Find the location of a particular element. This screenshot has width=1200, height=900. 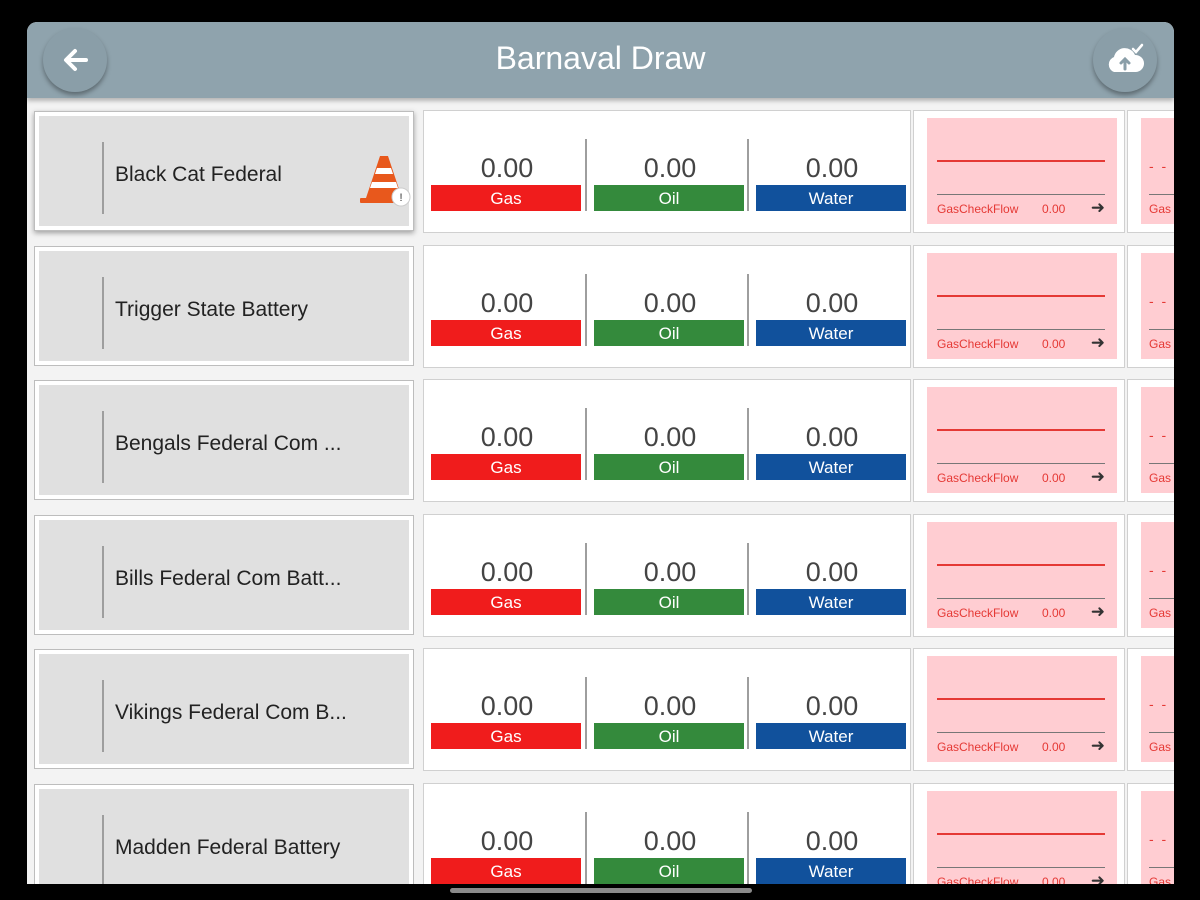

page-title: Barnaval Draw is located at coordinates (600, 58).